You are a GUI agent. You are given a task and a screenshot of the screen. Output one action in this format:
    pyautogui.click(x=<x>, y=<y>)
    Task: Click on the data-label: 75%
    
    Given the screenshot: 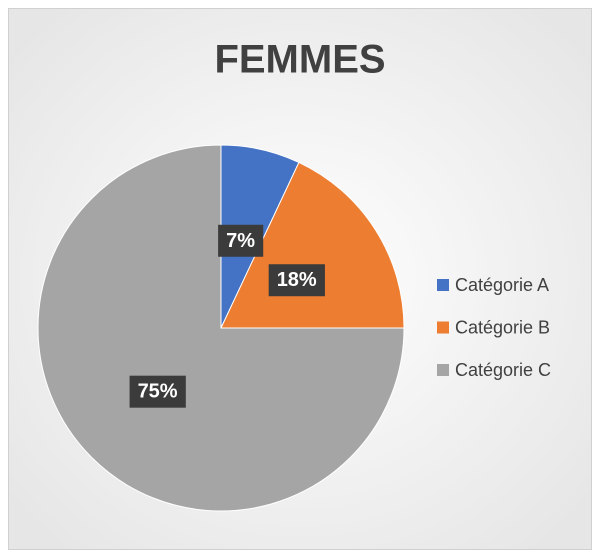 What is the action you would take?
    pyautogui.click(x=158, y=392)
    